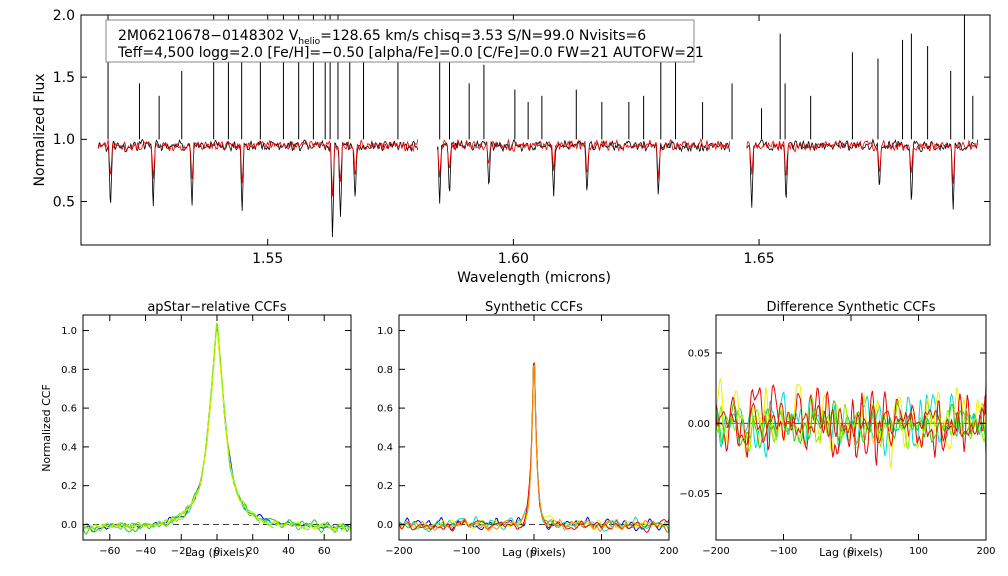 The height and width of the screenshot is (576, 1008). Describe the element at coordinates (513, 259) in the screenshot. I see `spectrum-x-tick-label: 1.60` at that location.